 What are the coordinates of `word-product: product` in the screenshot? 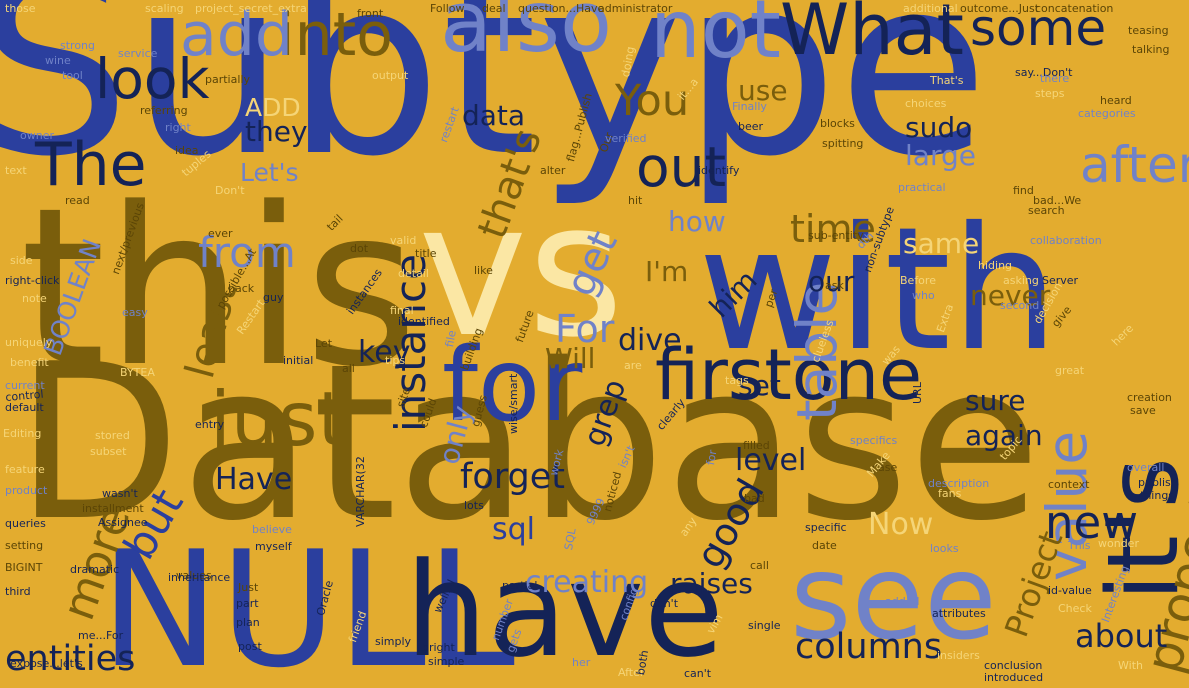 It's located at (26, 490).